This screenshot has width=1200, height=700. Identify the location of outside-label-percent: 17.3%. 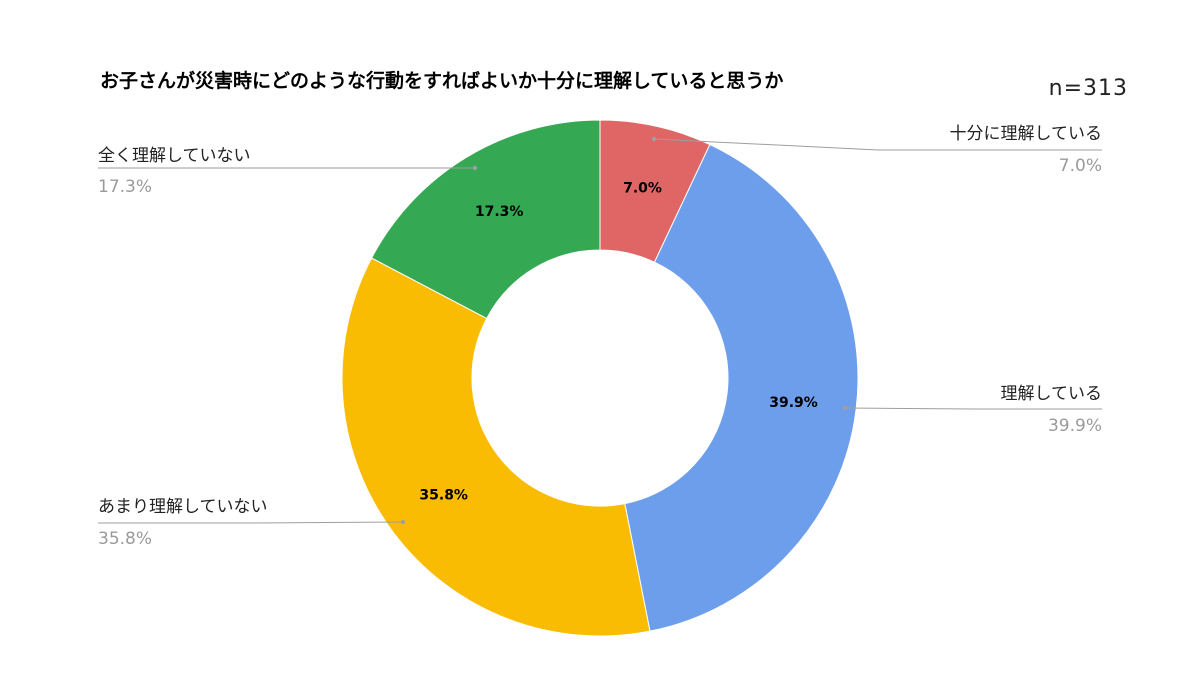
(125, 187).